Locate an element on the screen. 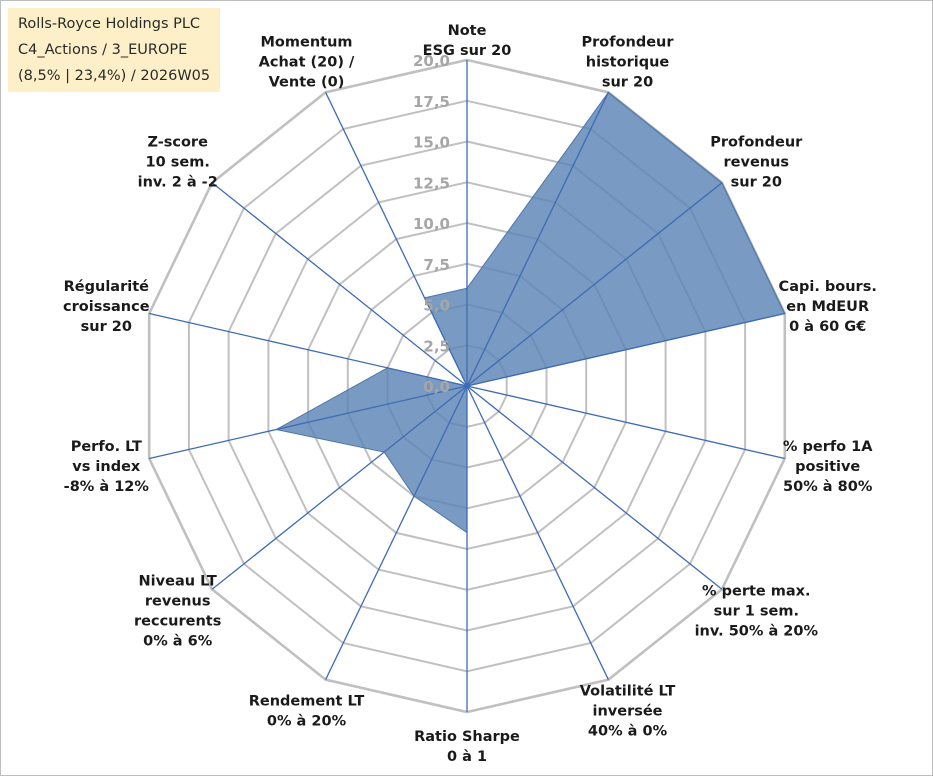 This screenshot has width=933, height=776. tick-label: 7,5 is located at coordinates (436, 265).